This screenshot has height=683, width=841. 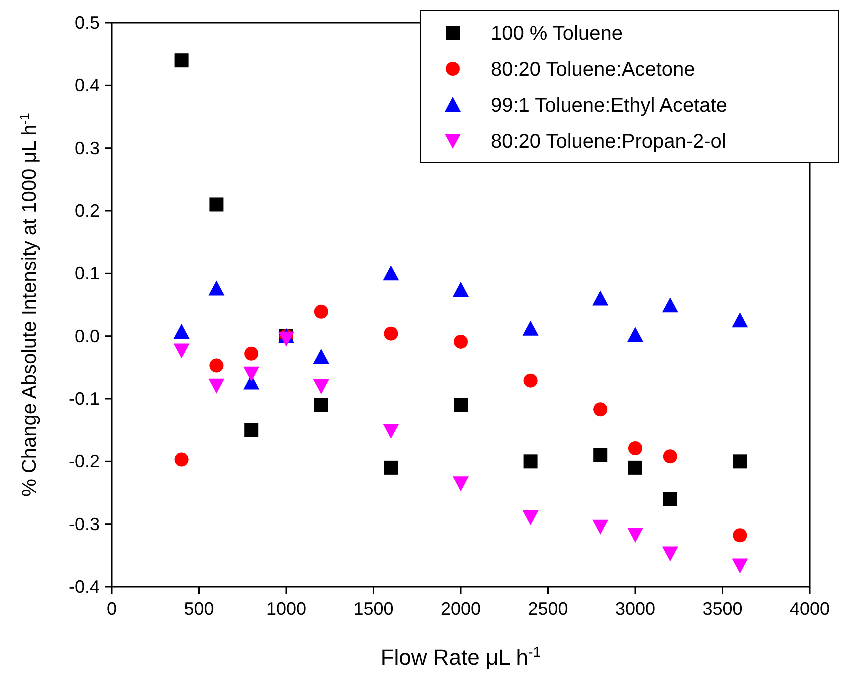 What do you see at coordinates (112, 609) in the screenshot?
I see `x-tick-label: 0` at bounding box center [112, 609].